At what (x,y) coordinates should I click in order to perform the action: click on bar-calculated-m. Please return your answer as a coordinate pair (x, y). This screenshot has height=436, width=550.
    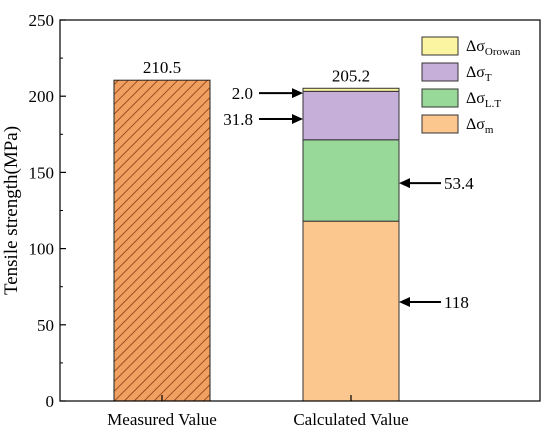
    Looking at the image, I should click on (351, 311).